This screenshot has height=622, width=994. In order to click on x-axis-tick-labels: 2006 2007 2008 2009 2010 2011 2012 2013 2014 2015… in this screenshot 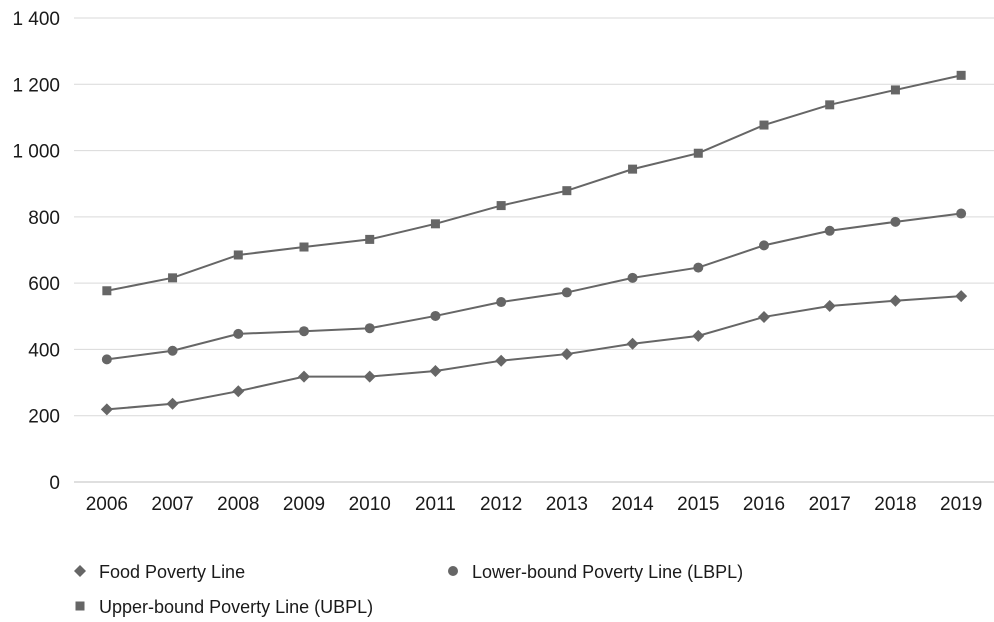, I will do `click(534, 504)`.